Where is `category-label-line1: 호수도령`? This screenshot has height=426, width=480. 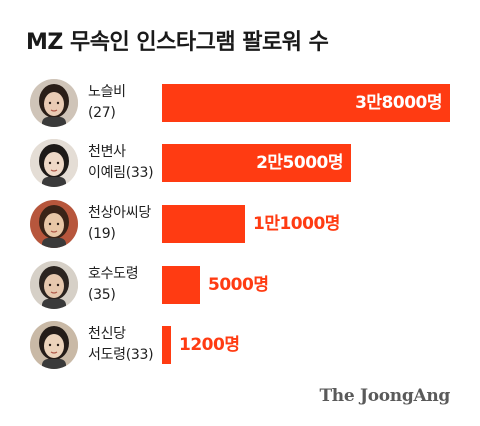
category-label-line1: 호수도령 is located at coordinates (113, 274).